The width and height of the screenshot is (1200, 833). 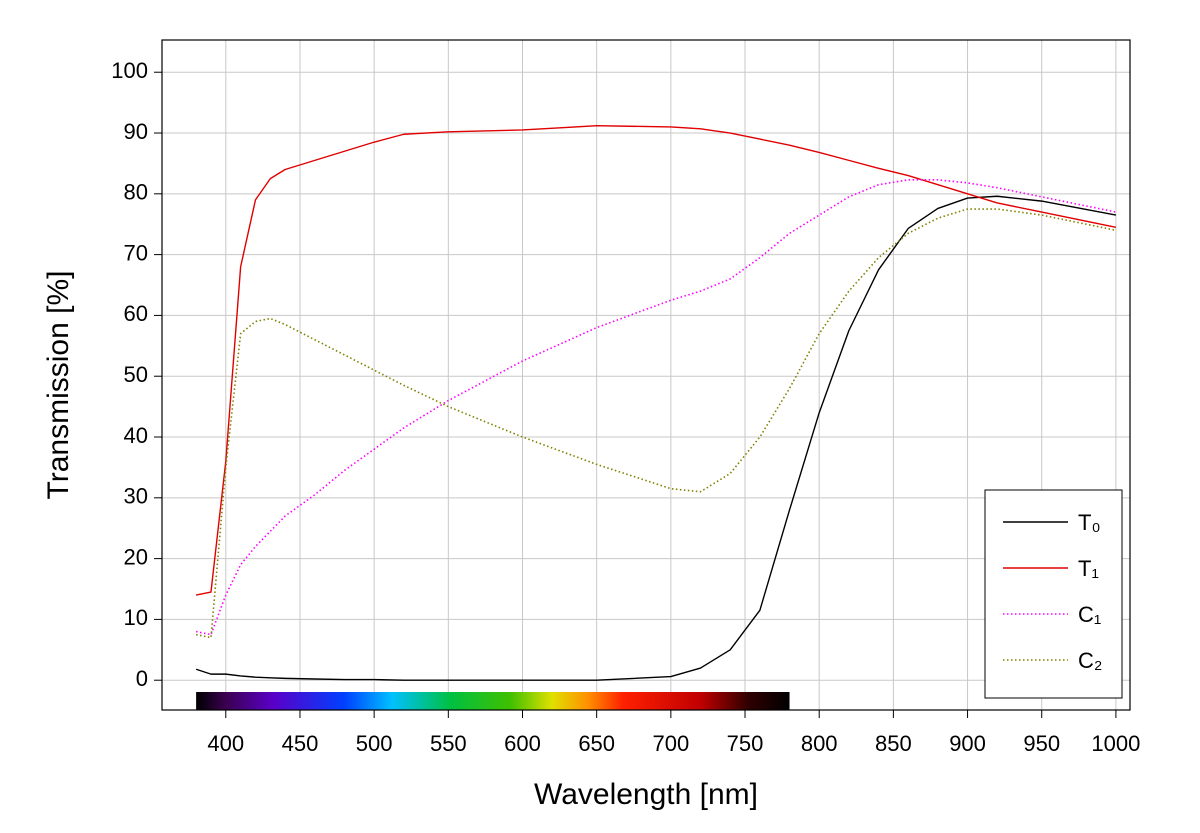 What do you see at coordinates (136, 313) in the screenshot?
I see `y-tick-label: 60` at bounding box center [136, 313].